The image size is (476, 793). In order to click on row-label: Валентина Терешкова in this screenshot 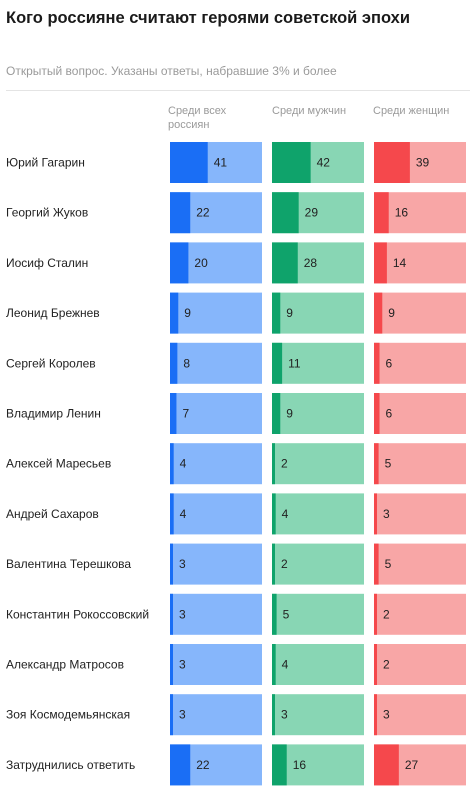, I will do `click(68, 564)`.